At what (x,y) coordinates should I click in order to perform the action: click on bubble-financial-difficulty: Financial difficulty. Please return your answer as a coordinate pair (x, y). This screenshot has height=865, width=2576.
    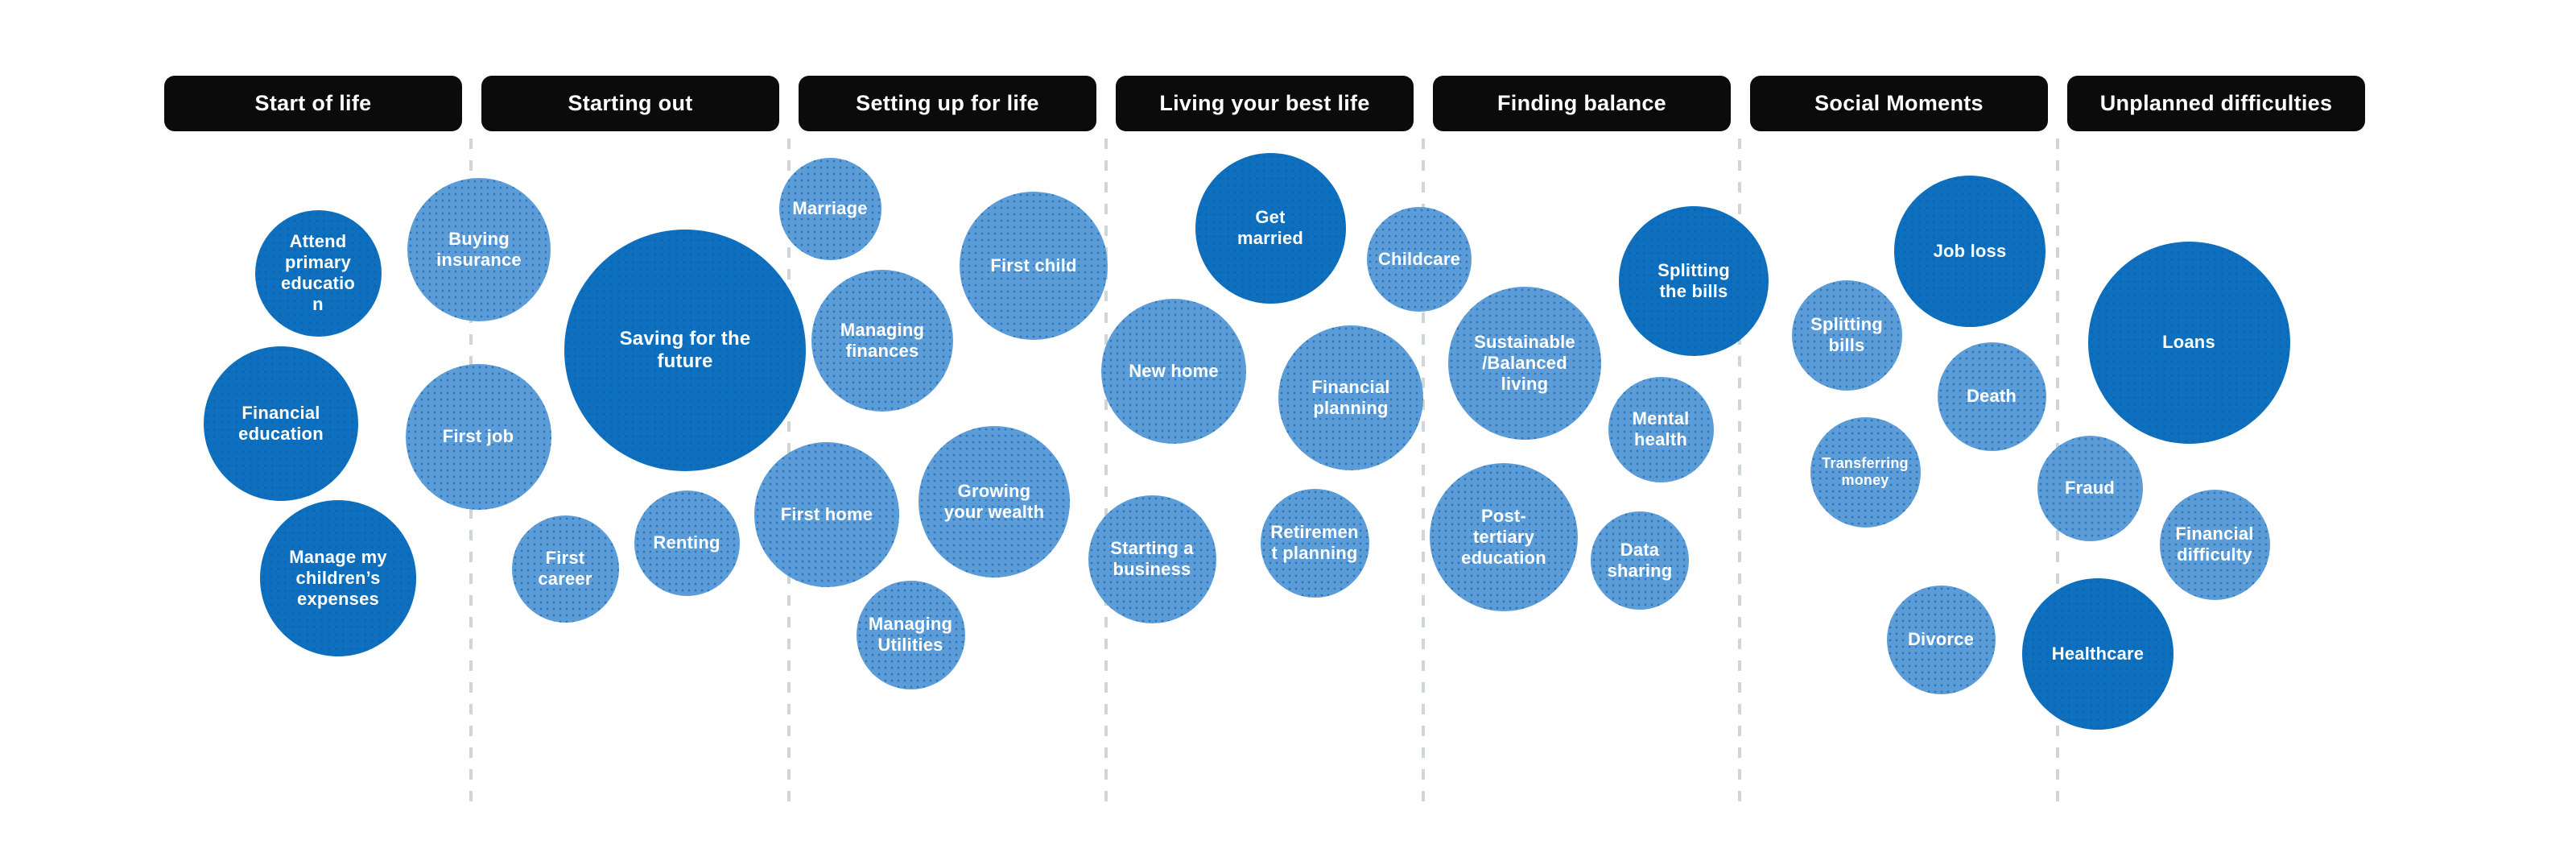
    Looking at the image, I should click on (2214, 544).